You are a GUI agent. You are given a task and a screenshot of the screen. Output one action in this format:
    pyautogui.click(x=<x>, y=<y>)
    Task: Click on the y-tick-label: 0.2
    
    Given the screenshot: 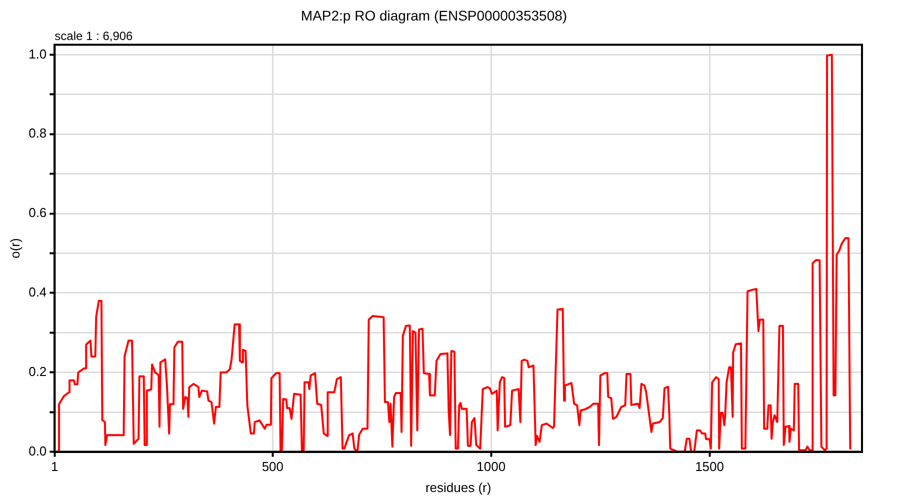 What is the action you would take?
    pyautogui.click(x=37, y=371)
    